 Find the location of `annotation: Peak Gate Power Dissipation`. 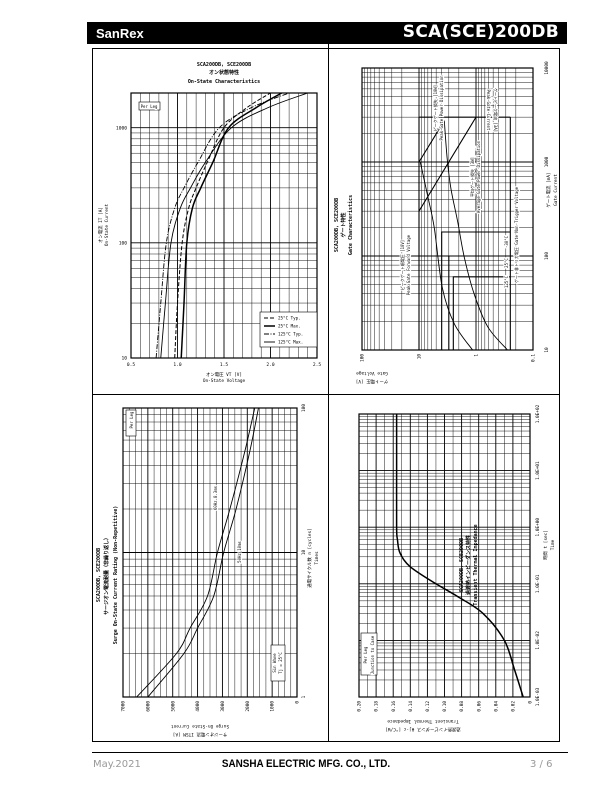

annotation: Peak Gate Power Dissipation is located at coordinates (441, 108).